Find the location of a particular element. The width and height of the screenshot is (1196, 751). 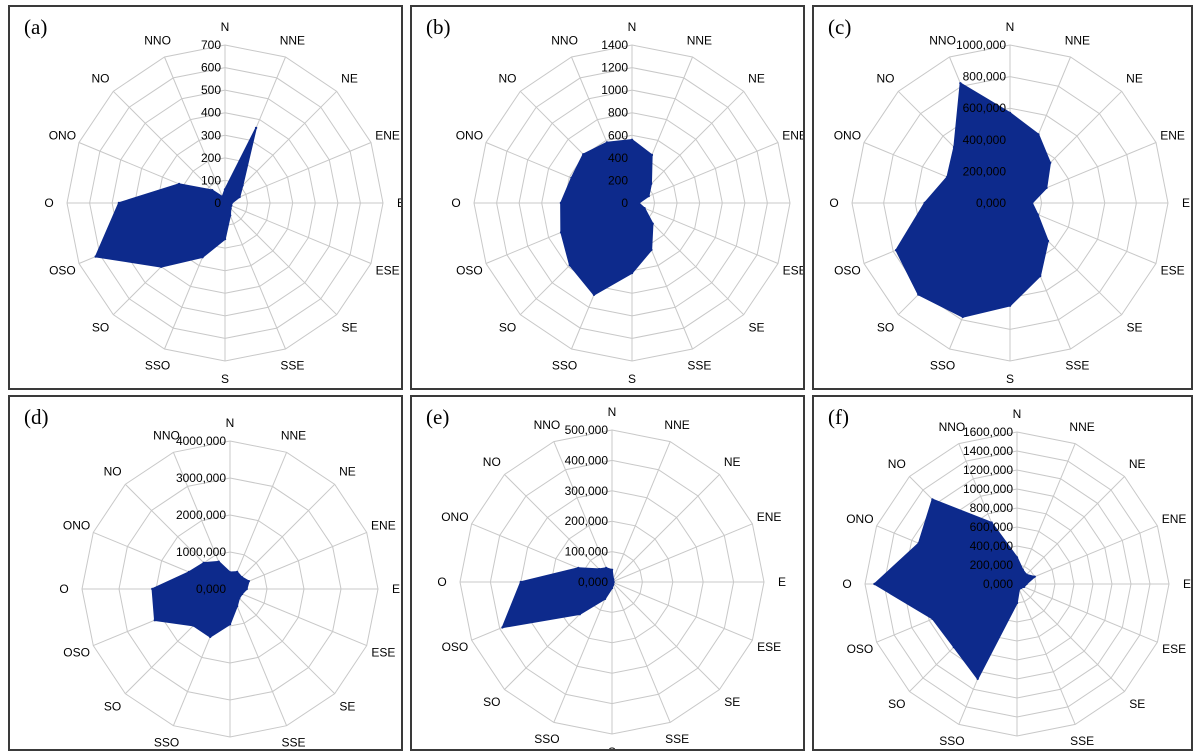

data-point-o is located at coordinates (874, 584).